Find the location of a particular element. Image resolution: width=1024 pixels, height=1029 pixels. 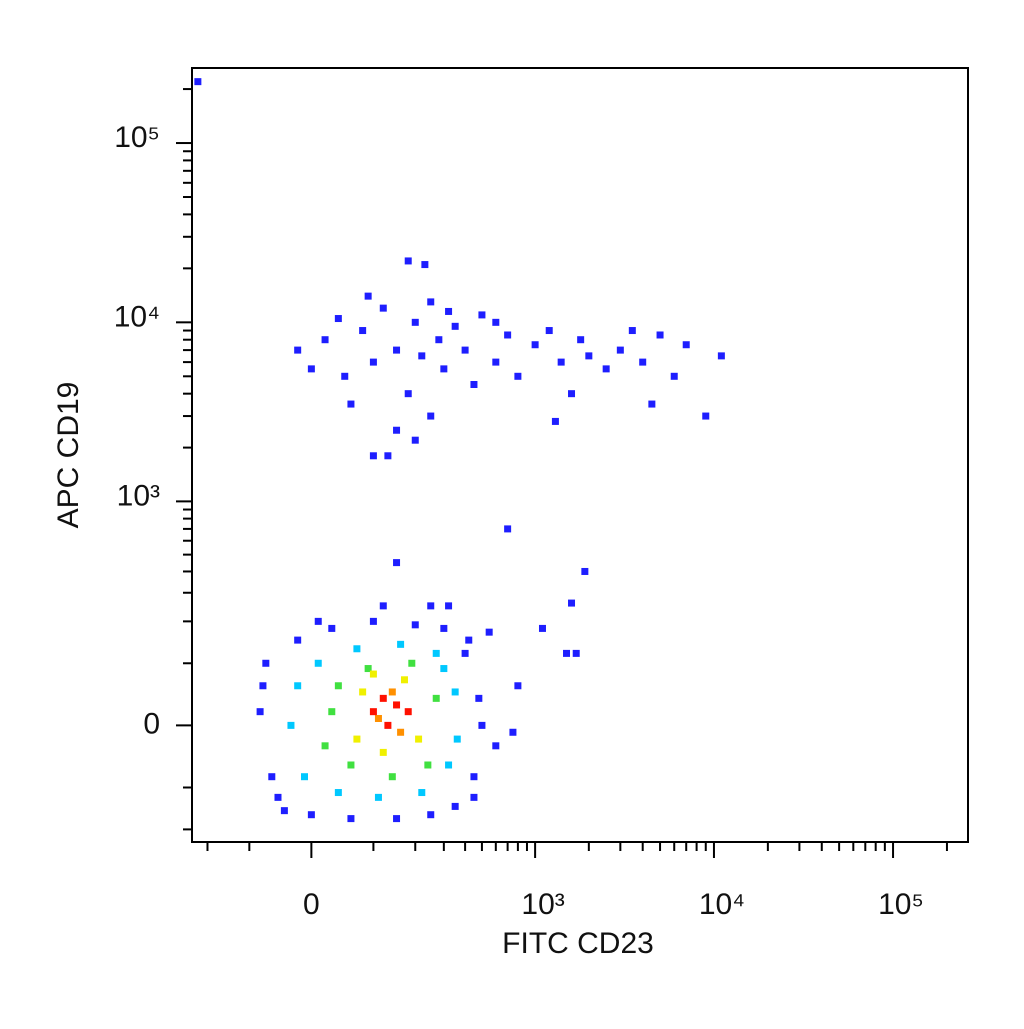

y-tick-label: 10⁵ is located at coordinates (137, 137).